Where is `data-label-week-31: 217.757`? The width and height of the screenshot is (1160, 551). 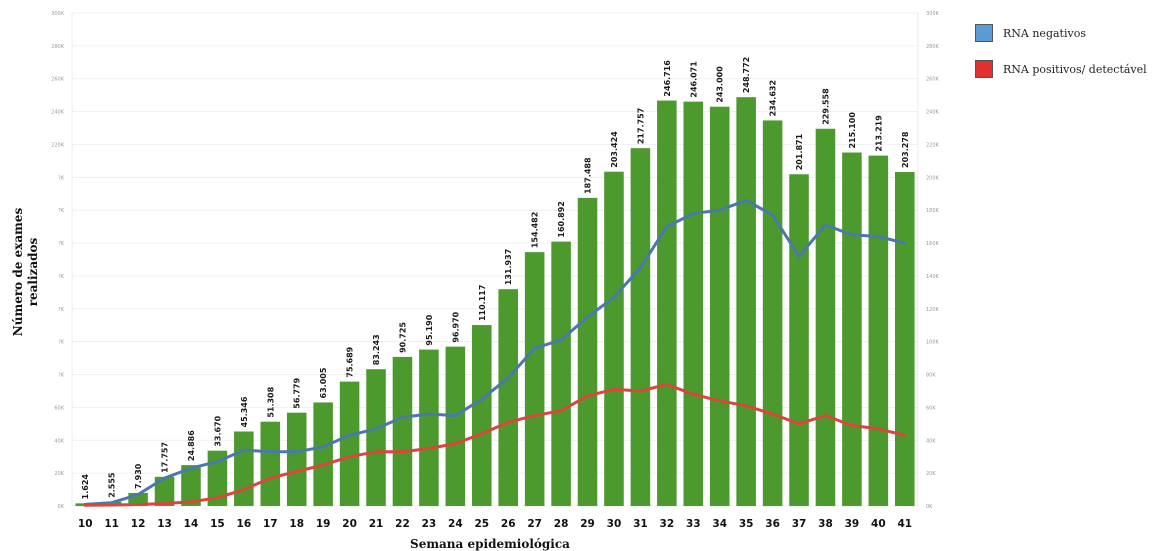 data-label-week-31: 217.757 is located at coordinates (640, 126).